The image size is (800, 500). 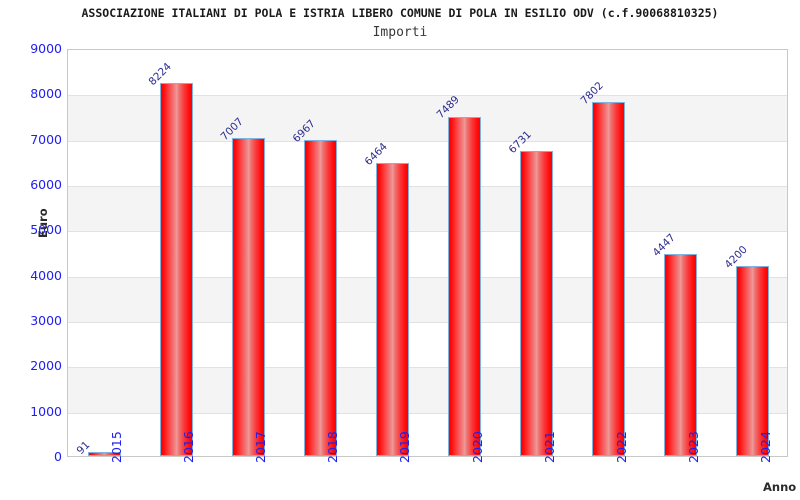 What do you see at coordinates (46, 139) in the screenshot?
I see `y-tick-label: 7000` at bounding box center [46, 139].